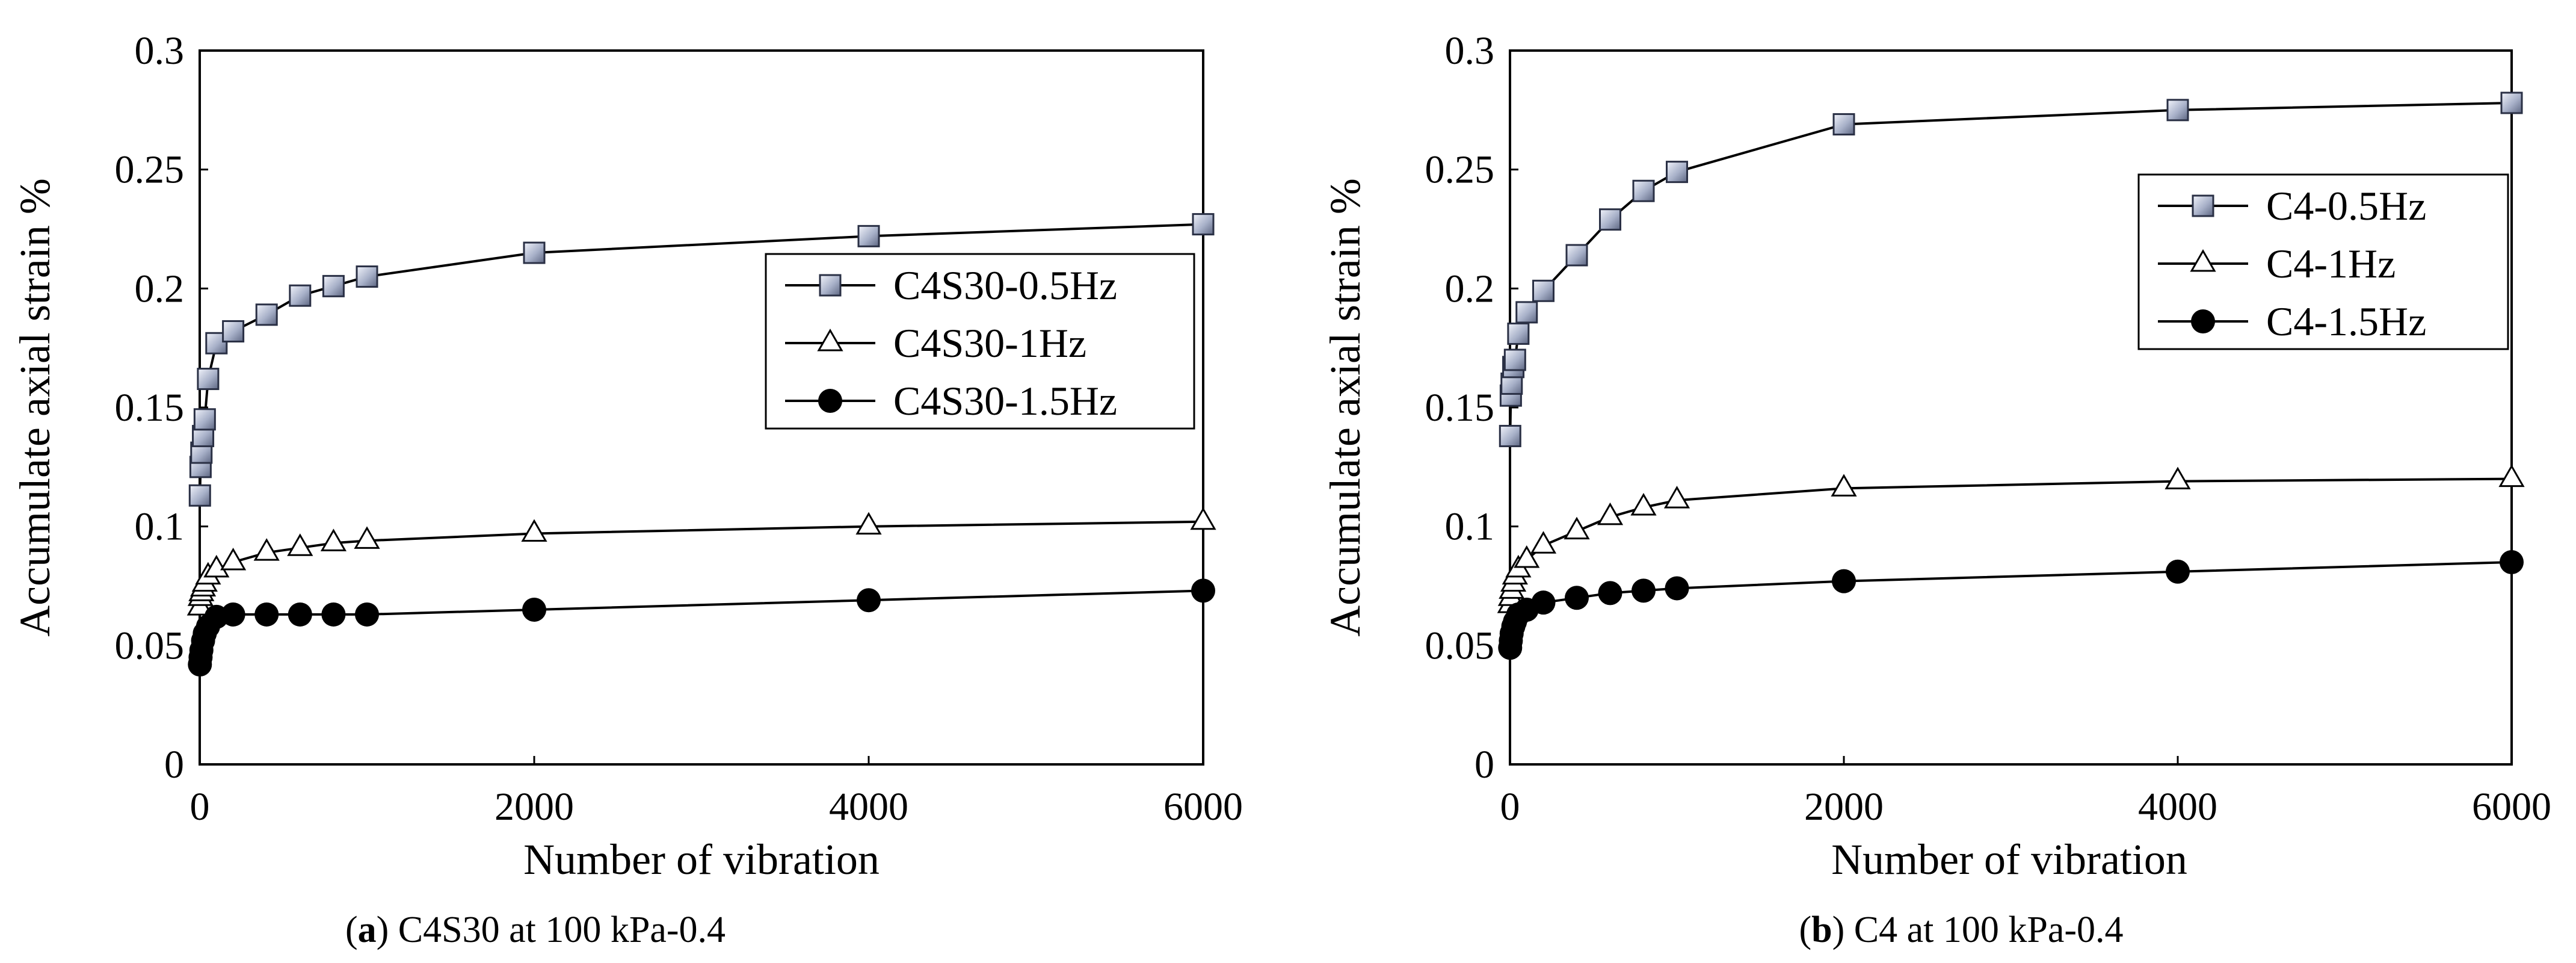 The height and width of the screenshot is (963, 2576). I want to click on legend-marker-square, so click(830, 286).